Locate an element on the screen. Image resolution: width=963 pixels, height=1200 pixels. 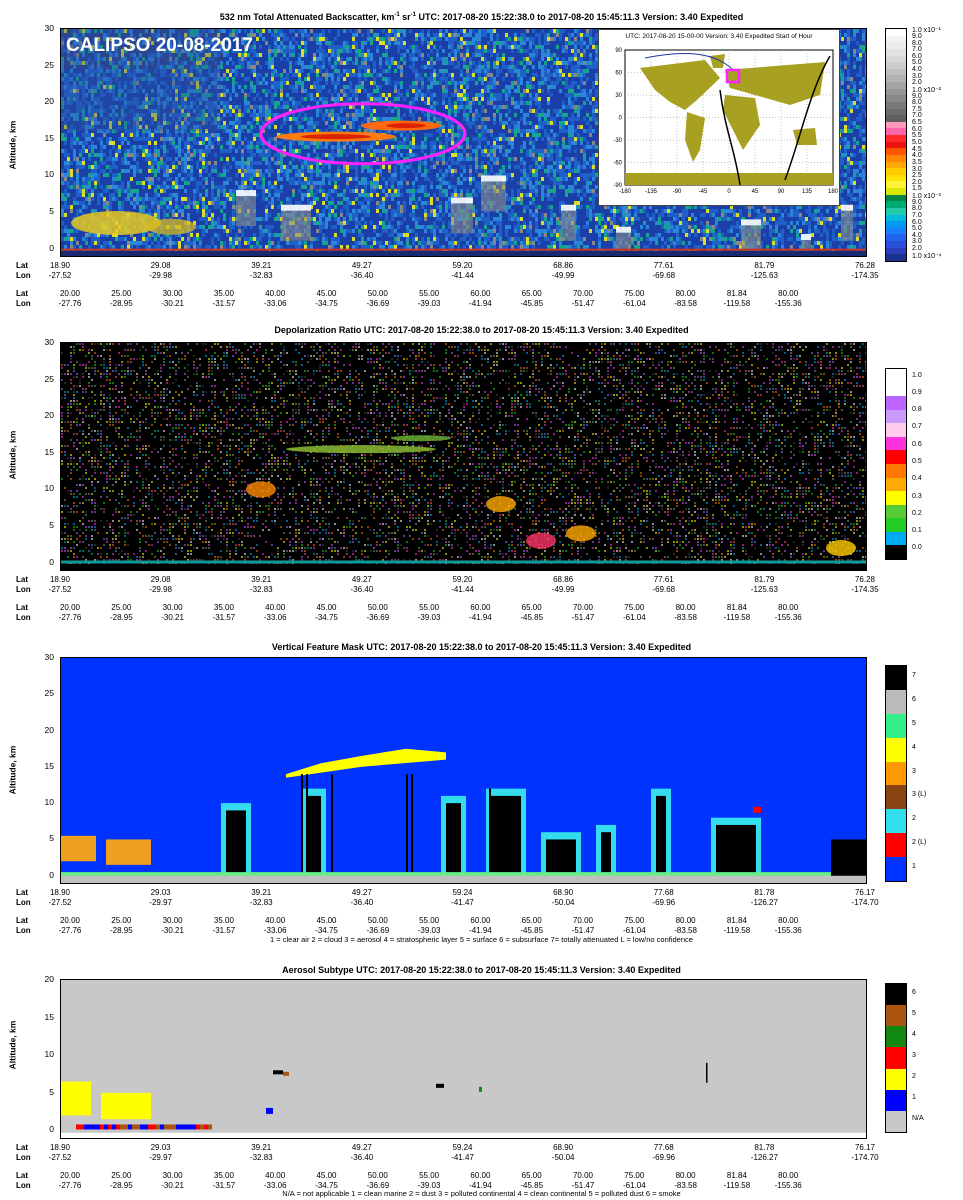
inset-lon-tick: 135 is located at coordinates (807, 192).